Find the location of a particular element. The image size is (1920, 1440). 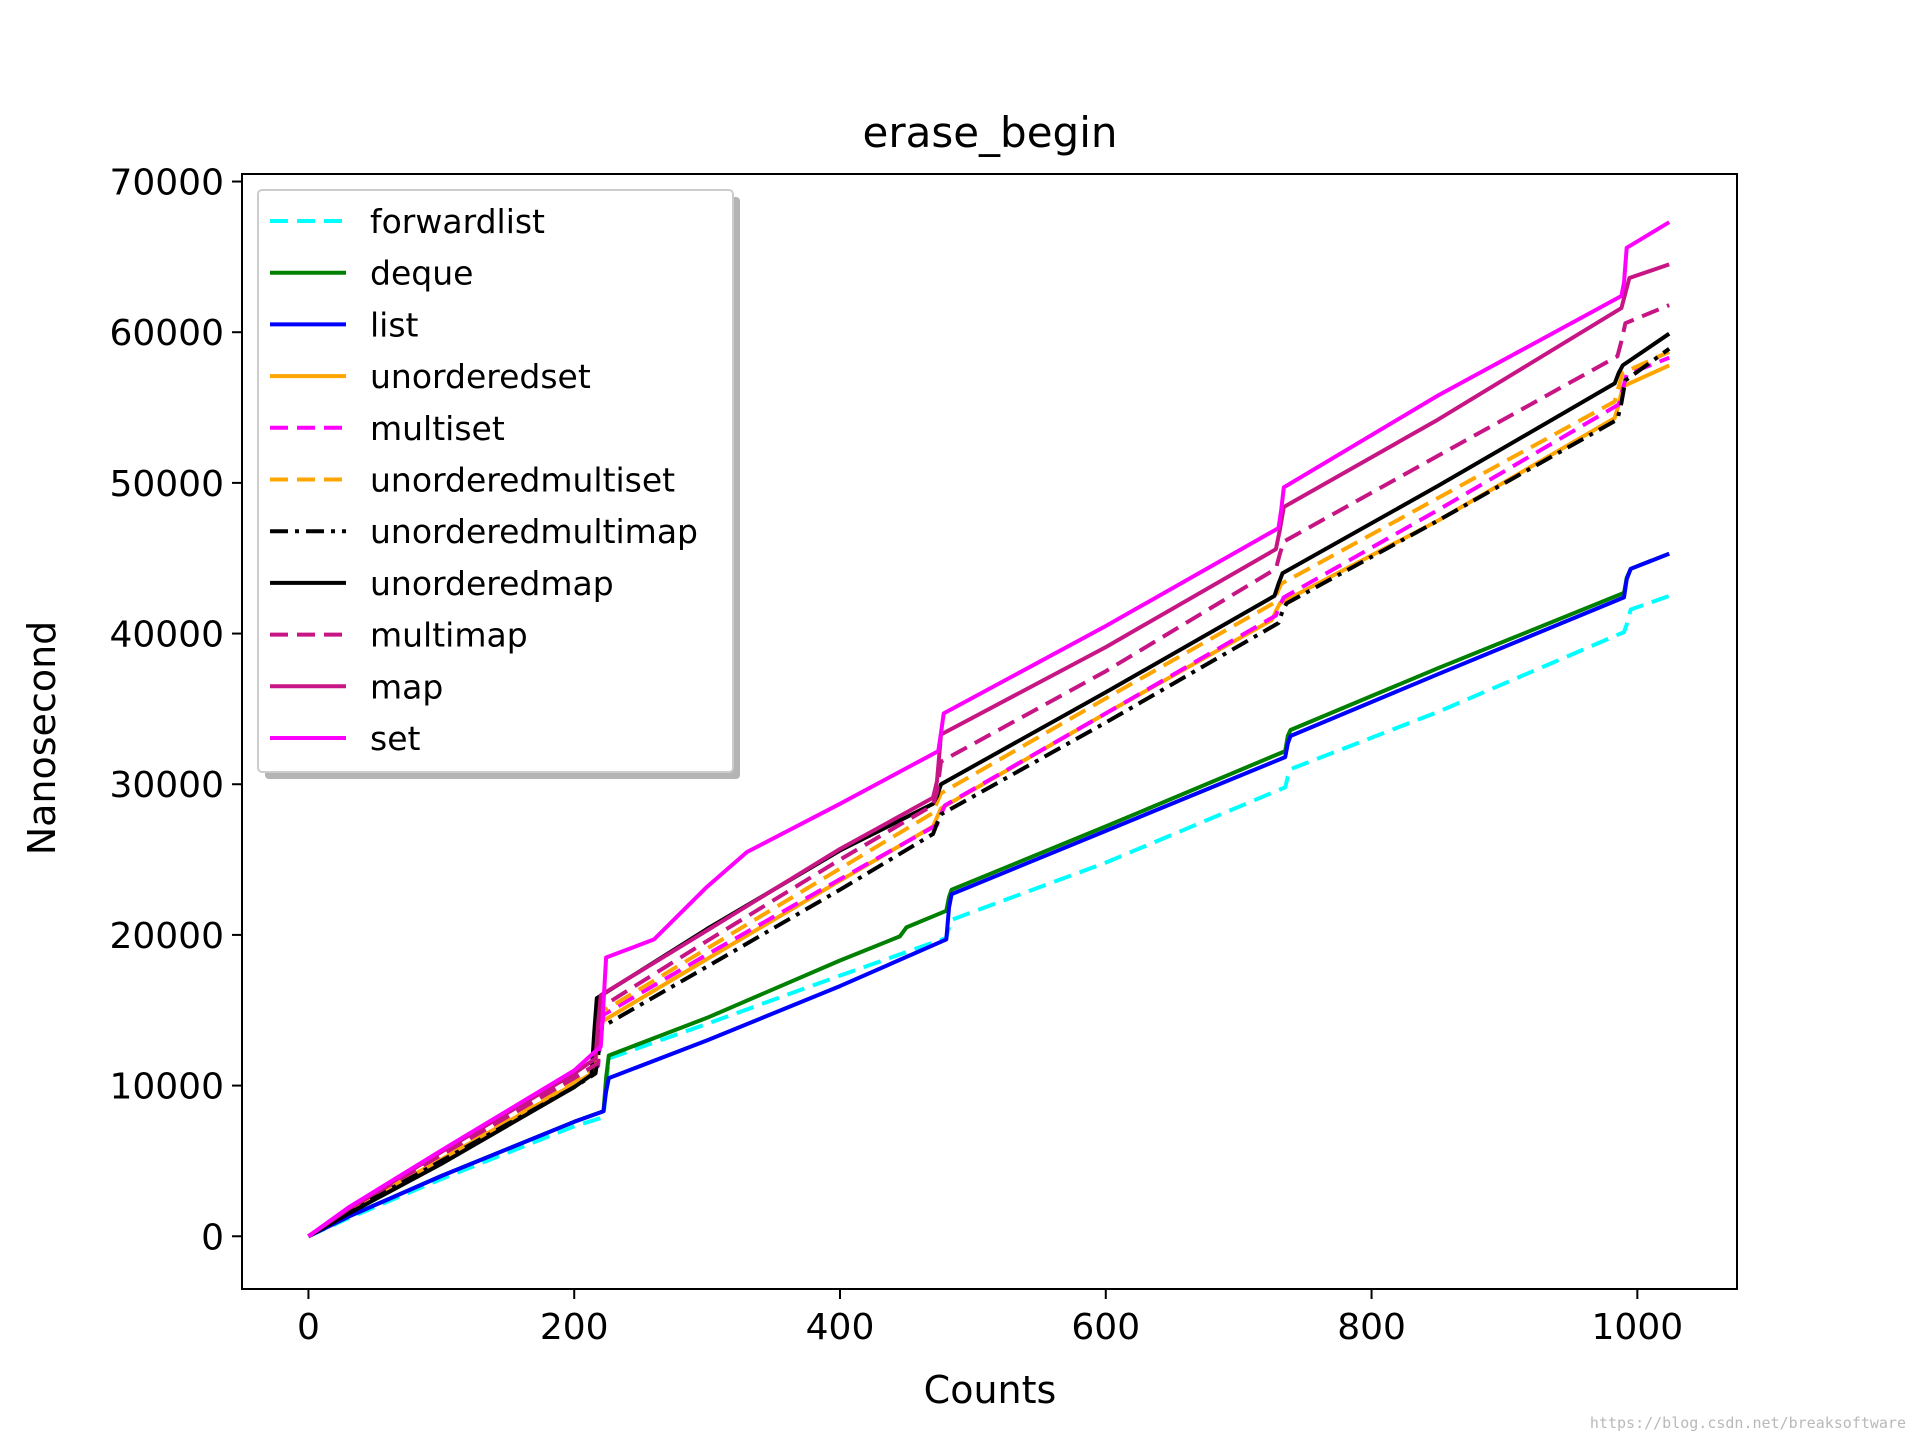

legend-label: unorderedset is located at coordinates (480, 376).